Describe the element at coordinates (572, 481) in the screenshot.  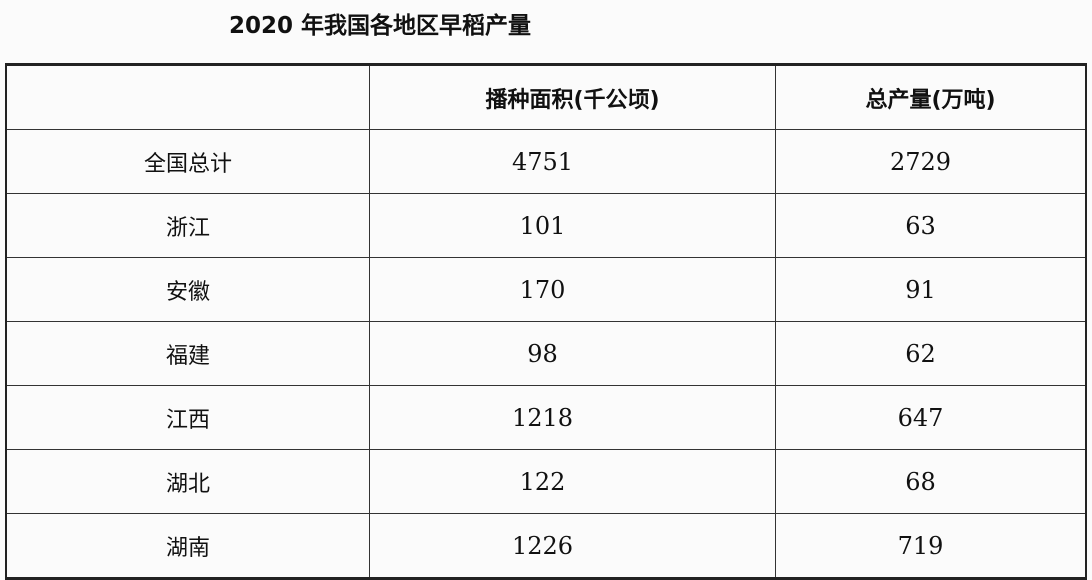
I see `area-cell: 122` at that location.